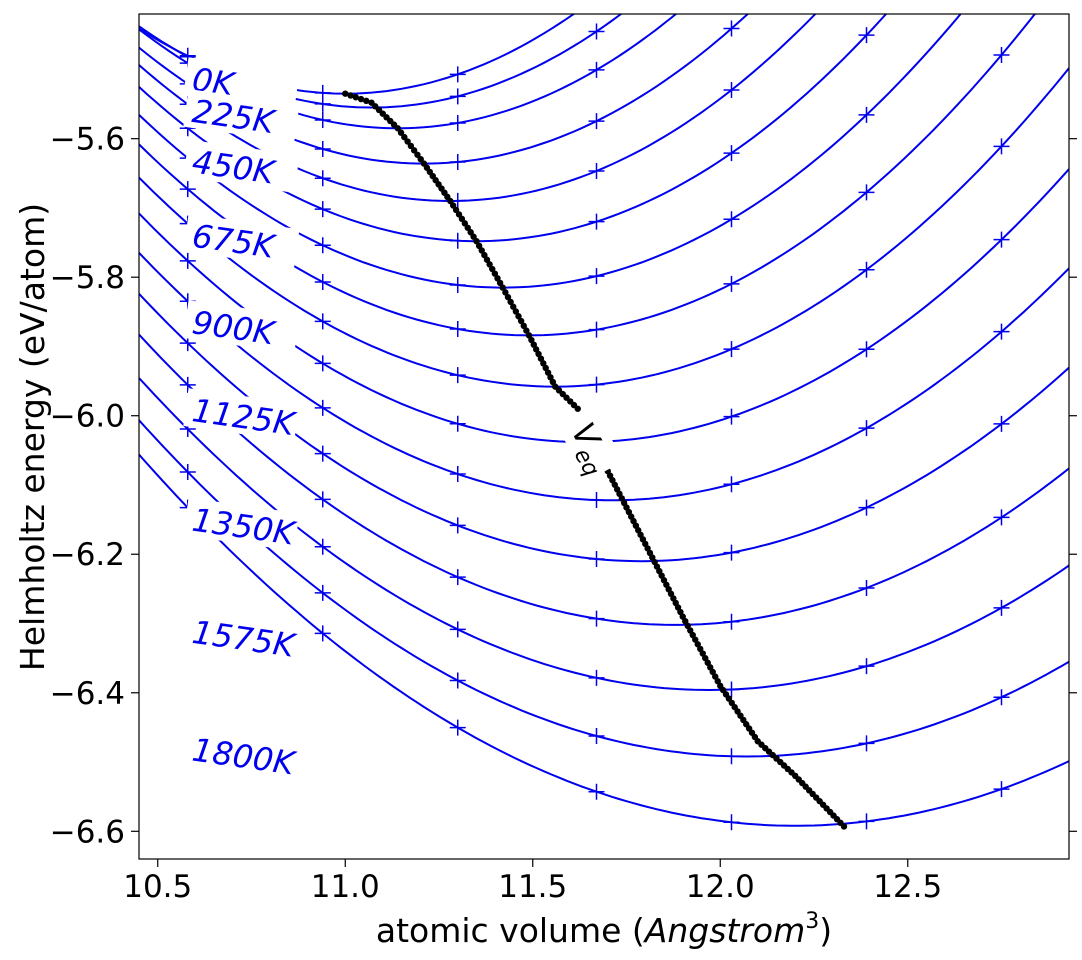 The width and height of the screenshot is (1082, 960). I want to click on x-tick-label: 12.5, so click(907, 887).